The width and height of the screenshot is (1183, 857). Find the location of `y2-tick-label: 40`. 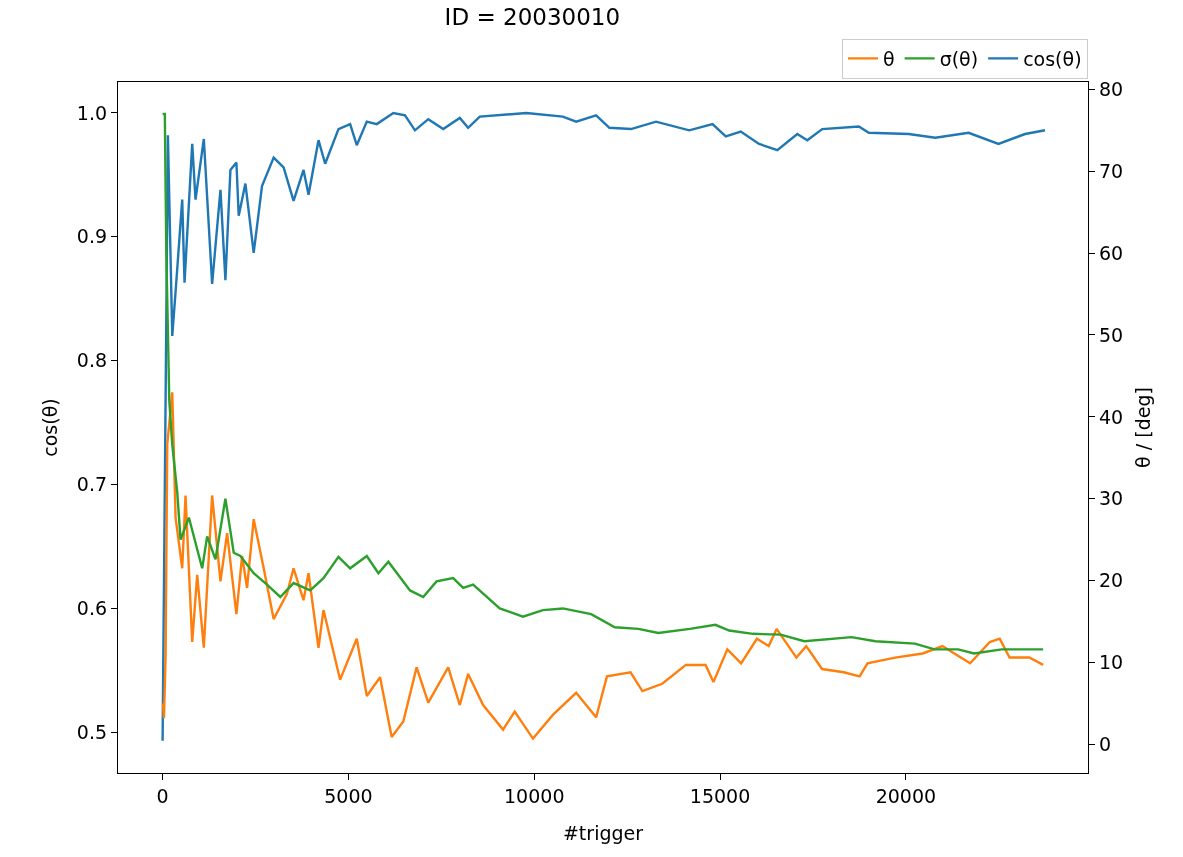

y2-tick-label: 40 is located at coordinates (1111, 416).